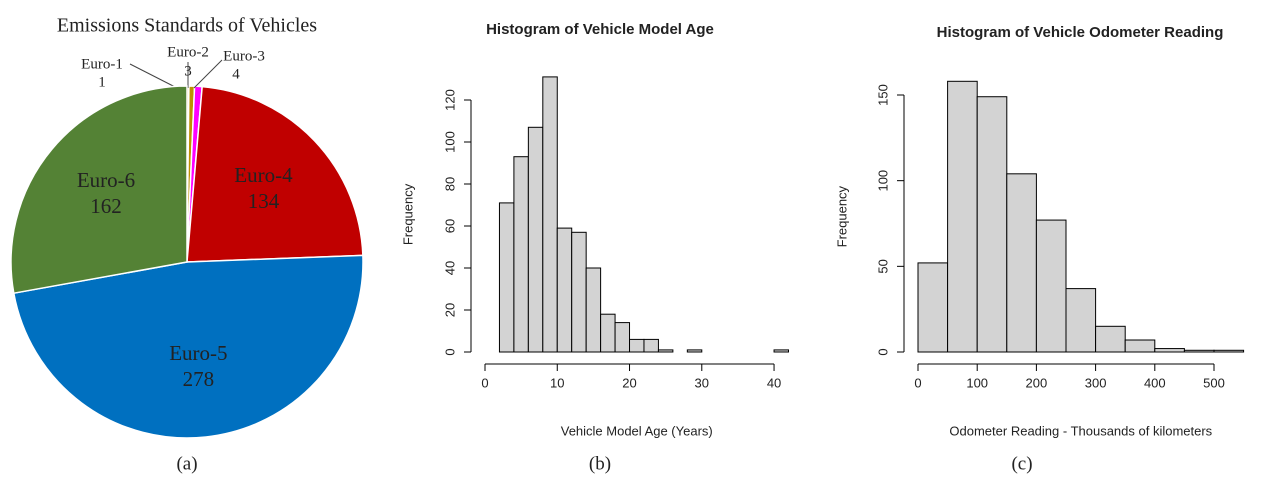 The width and height of the screenshot is (1261, 482). Describe the element at coordinates (1037, 382) in the screenshot. I see `x-tick-label: 200` at that location.